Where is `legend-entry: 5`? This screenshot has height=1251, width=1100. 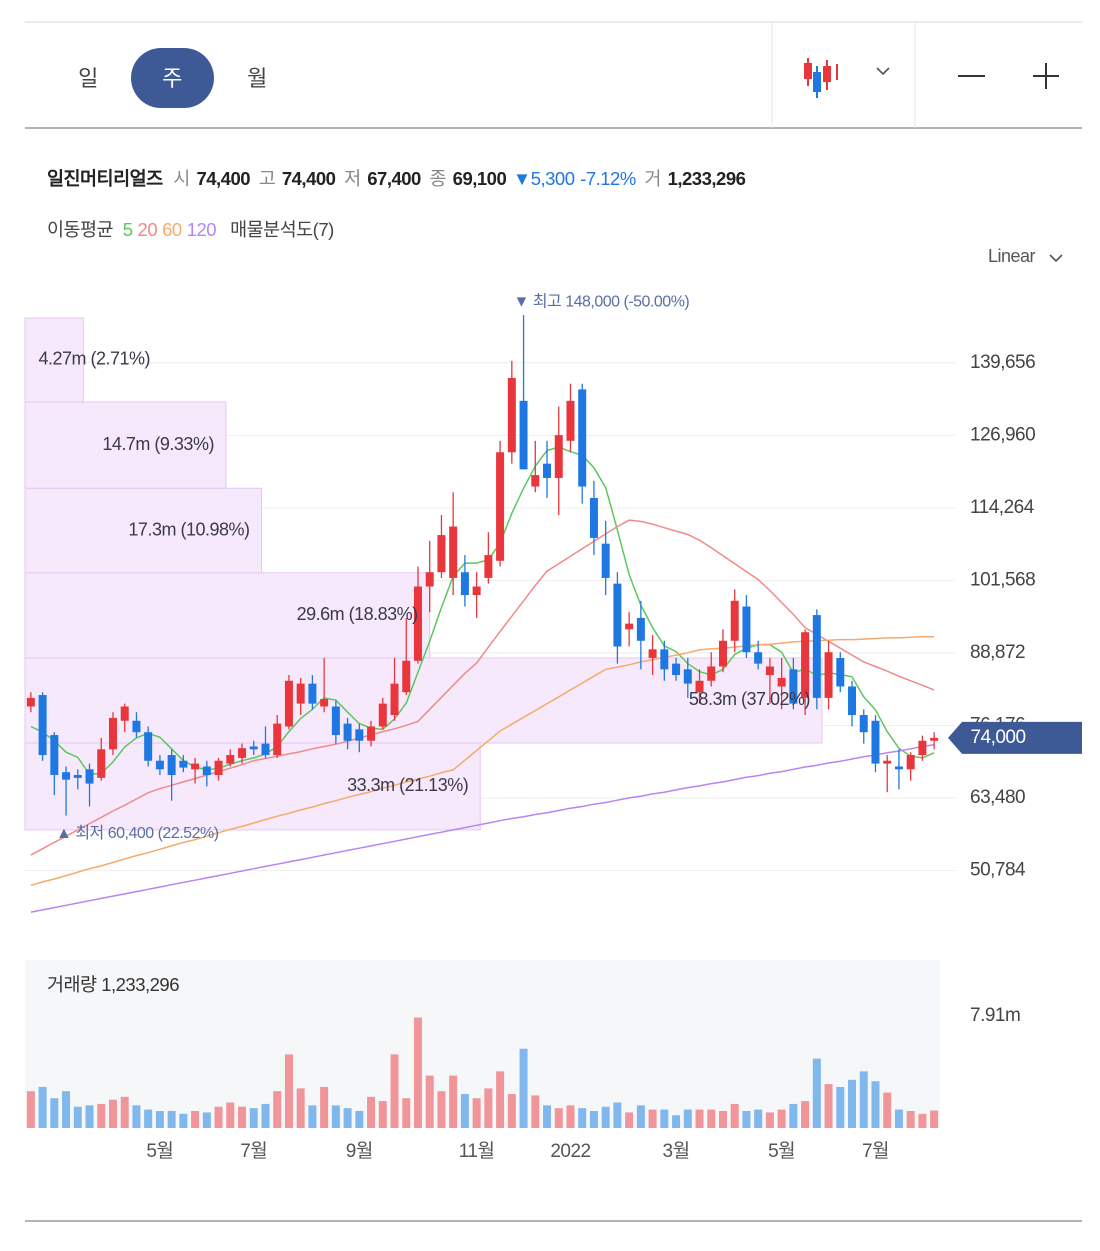 legend-entry: 5 is located at coordinates (128, 229).